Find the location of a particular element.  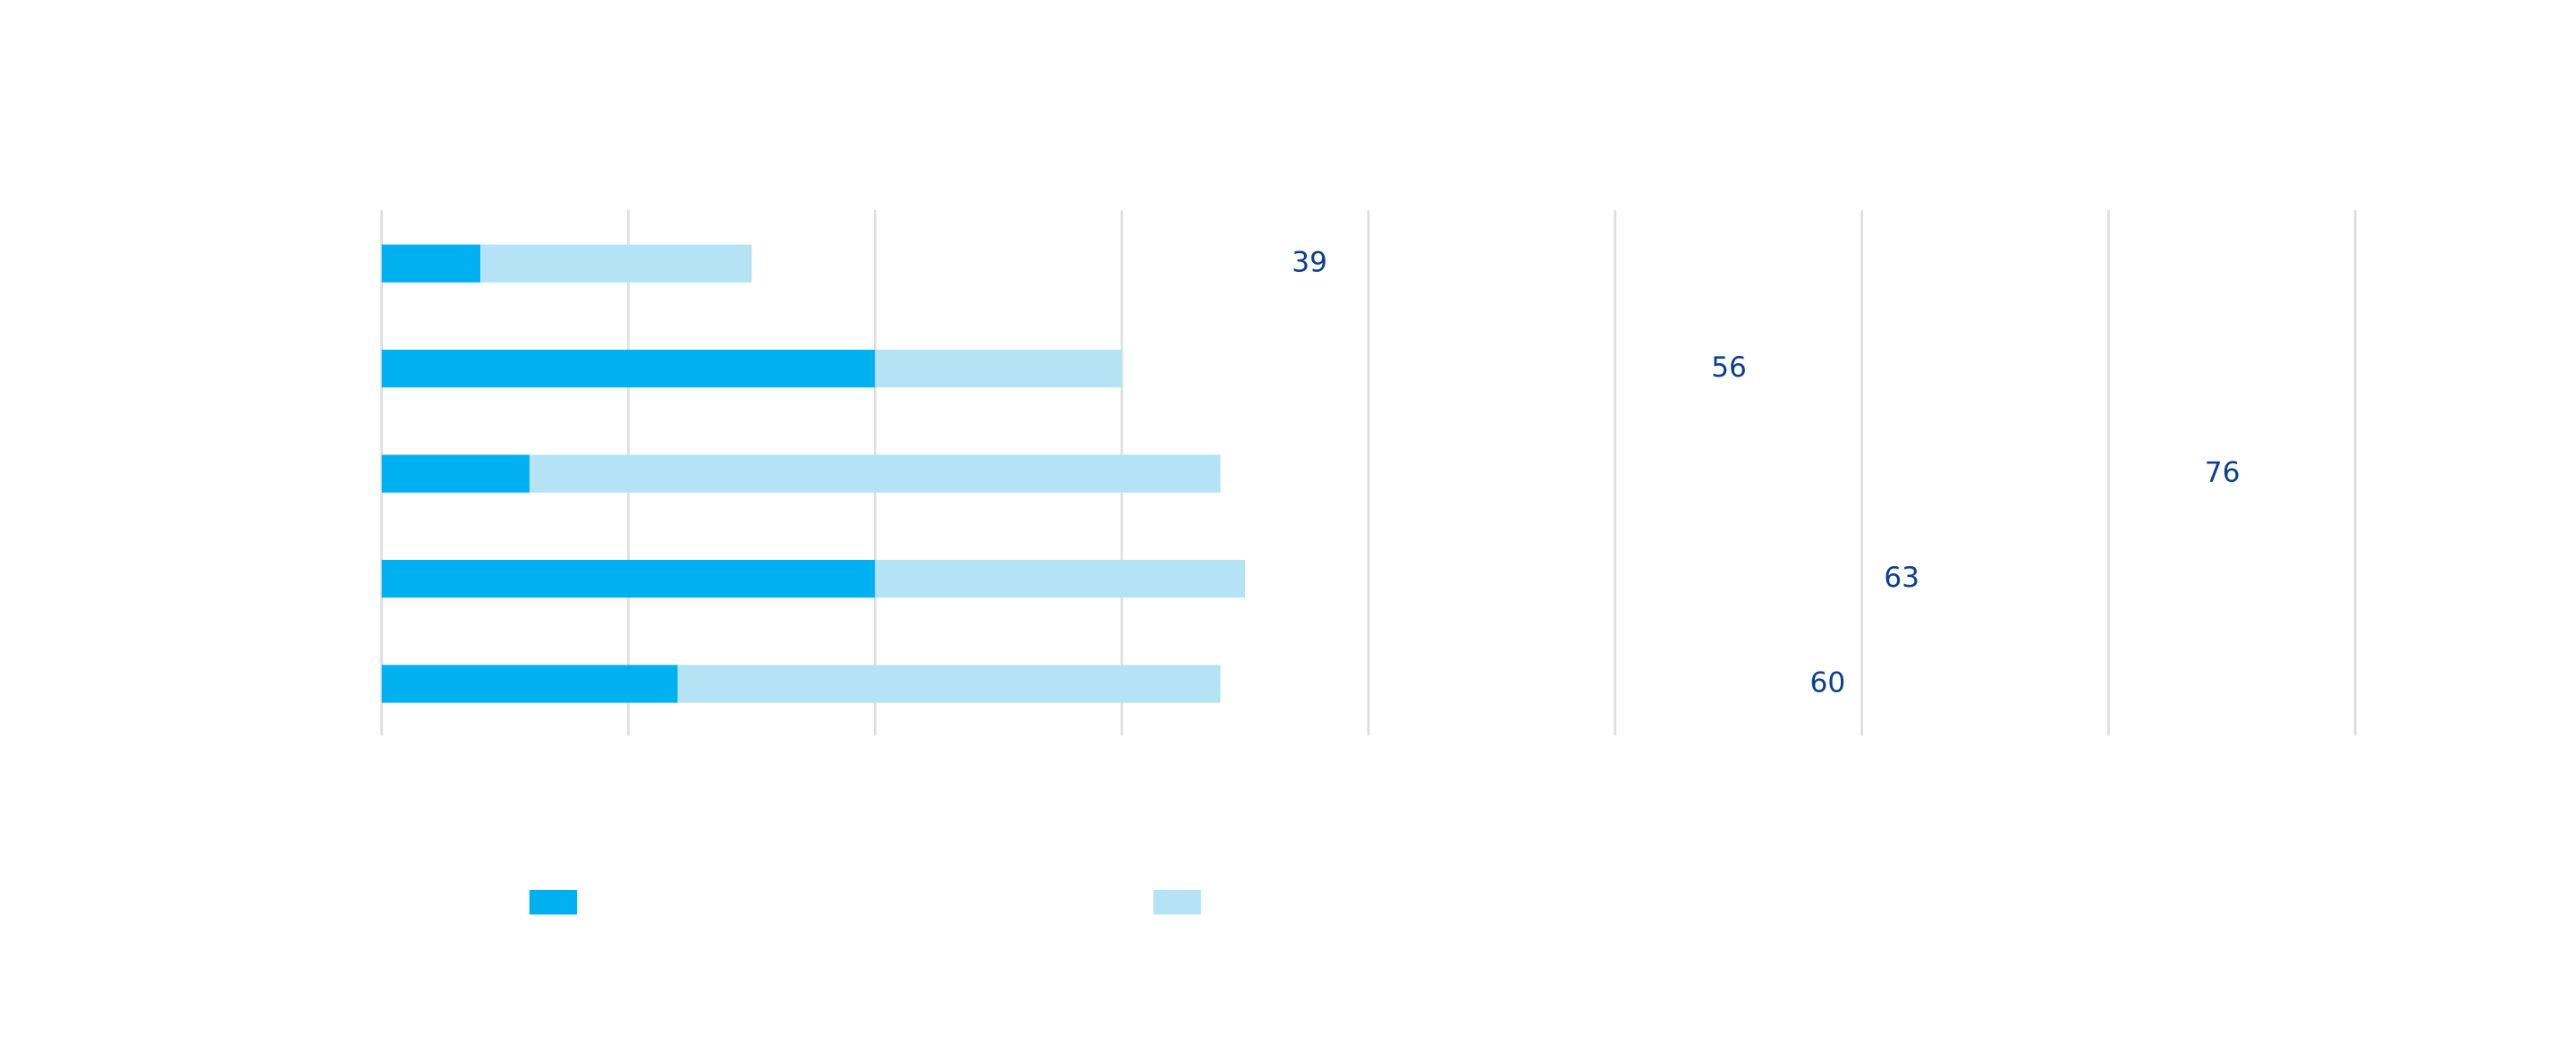

total-label: 60 is located at coordinates (1828, 683).